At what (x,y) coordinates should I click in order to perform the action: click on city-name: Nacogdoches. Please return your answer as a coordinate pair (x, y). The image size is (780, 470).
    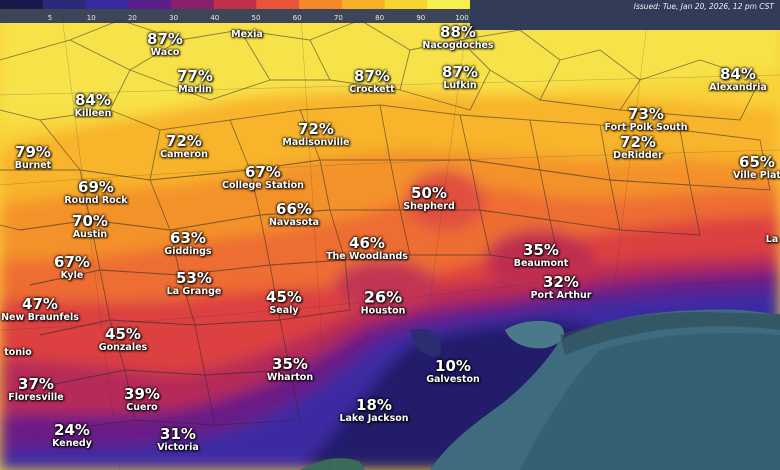
    Looking at the image, I should click on (458, 45).